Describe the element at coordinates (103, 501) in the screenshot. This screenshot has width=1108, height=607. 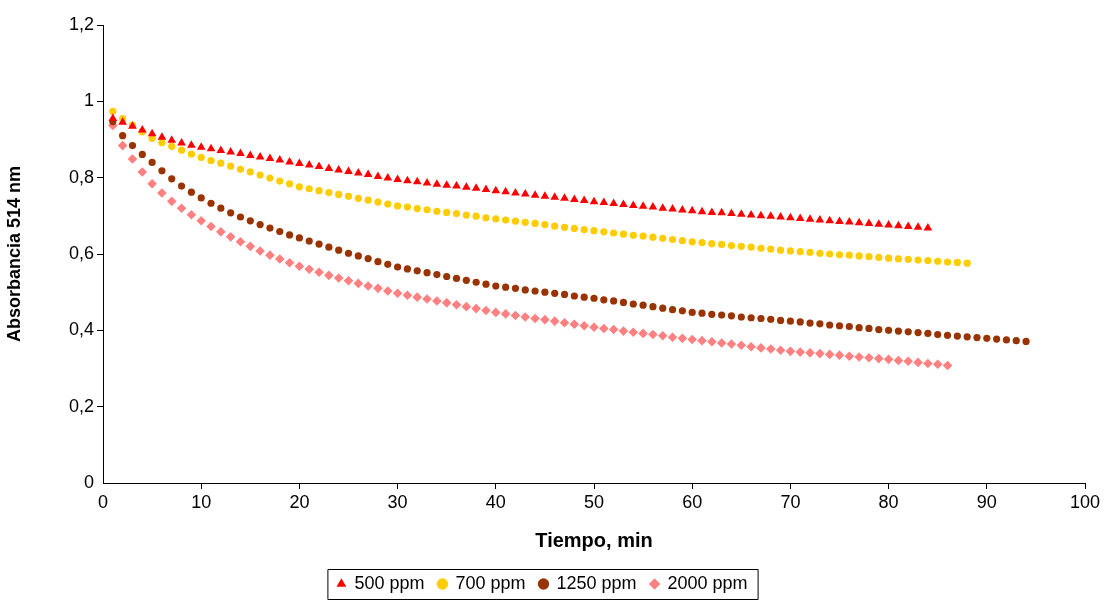
I see `x-tick-label: 0` at that location.